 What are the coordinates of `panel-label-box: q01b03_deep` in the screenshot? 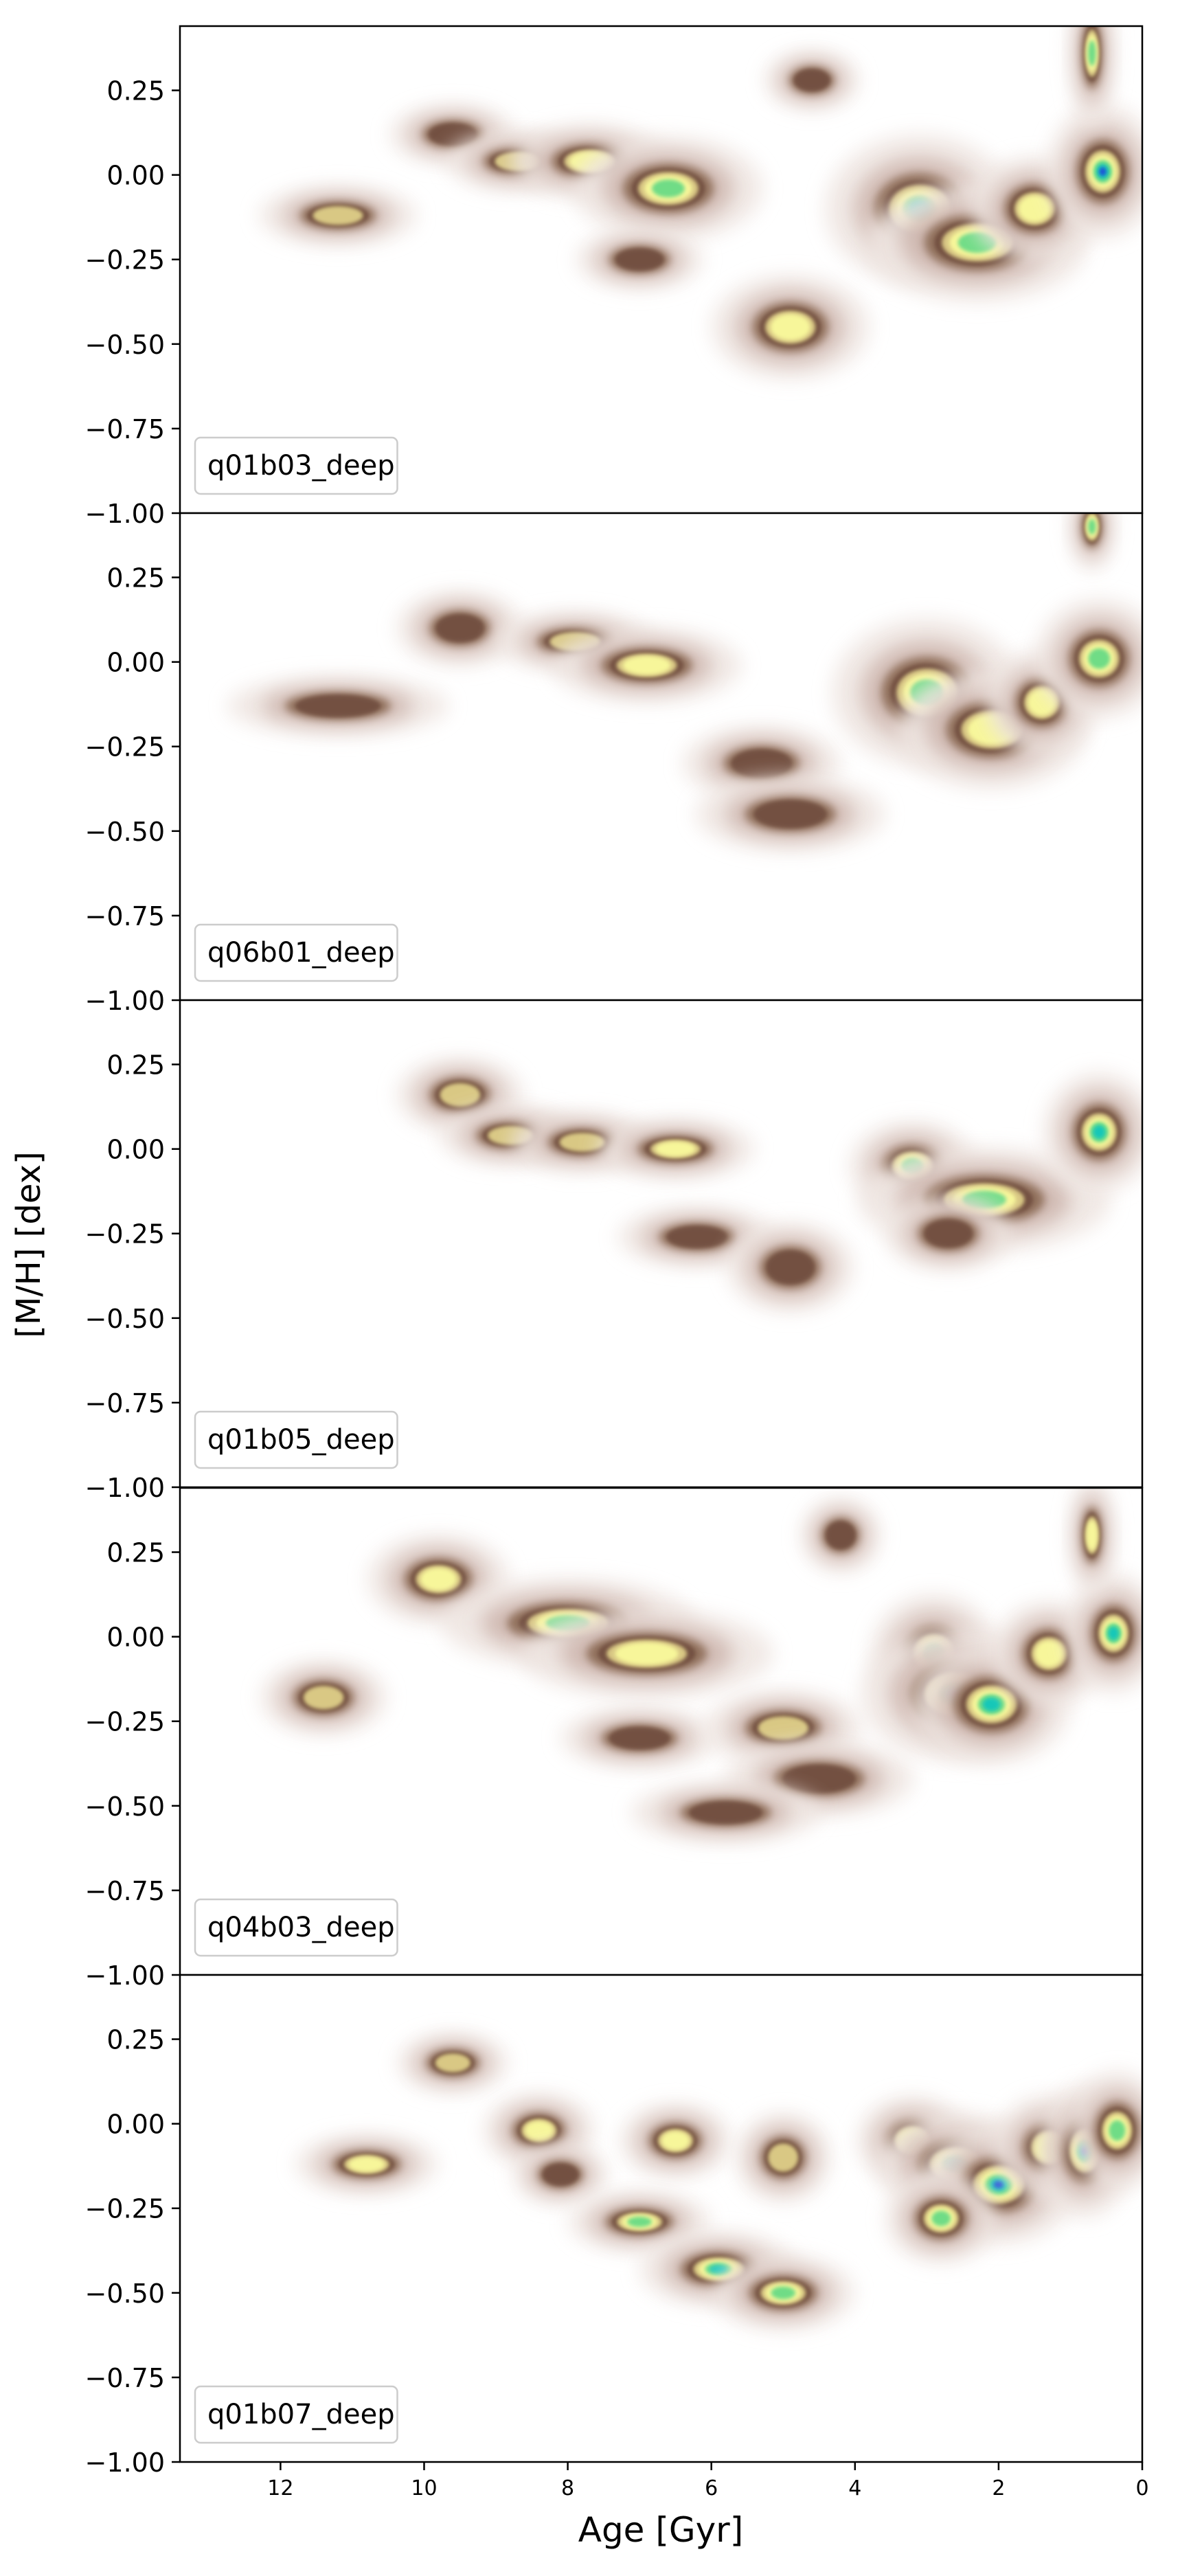 It's located at (296, 465).